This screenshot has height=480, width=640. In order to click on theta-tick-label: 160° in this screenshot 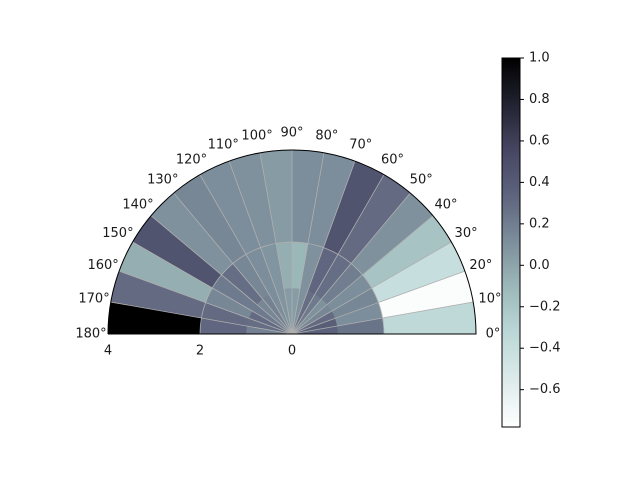, I will do `click(102, 265)`.